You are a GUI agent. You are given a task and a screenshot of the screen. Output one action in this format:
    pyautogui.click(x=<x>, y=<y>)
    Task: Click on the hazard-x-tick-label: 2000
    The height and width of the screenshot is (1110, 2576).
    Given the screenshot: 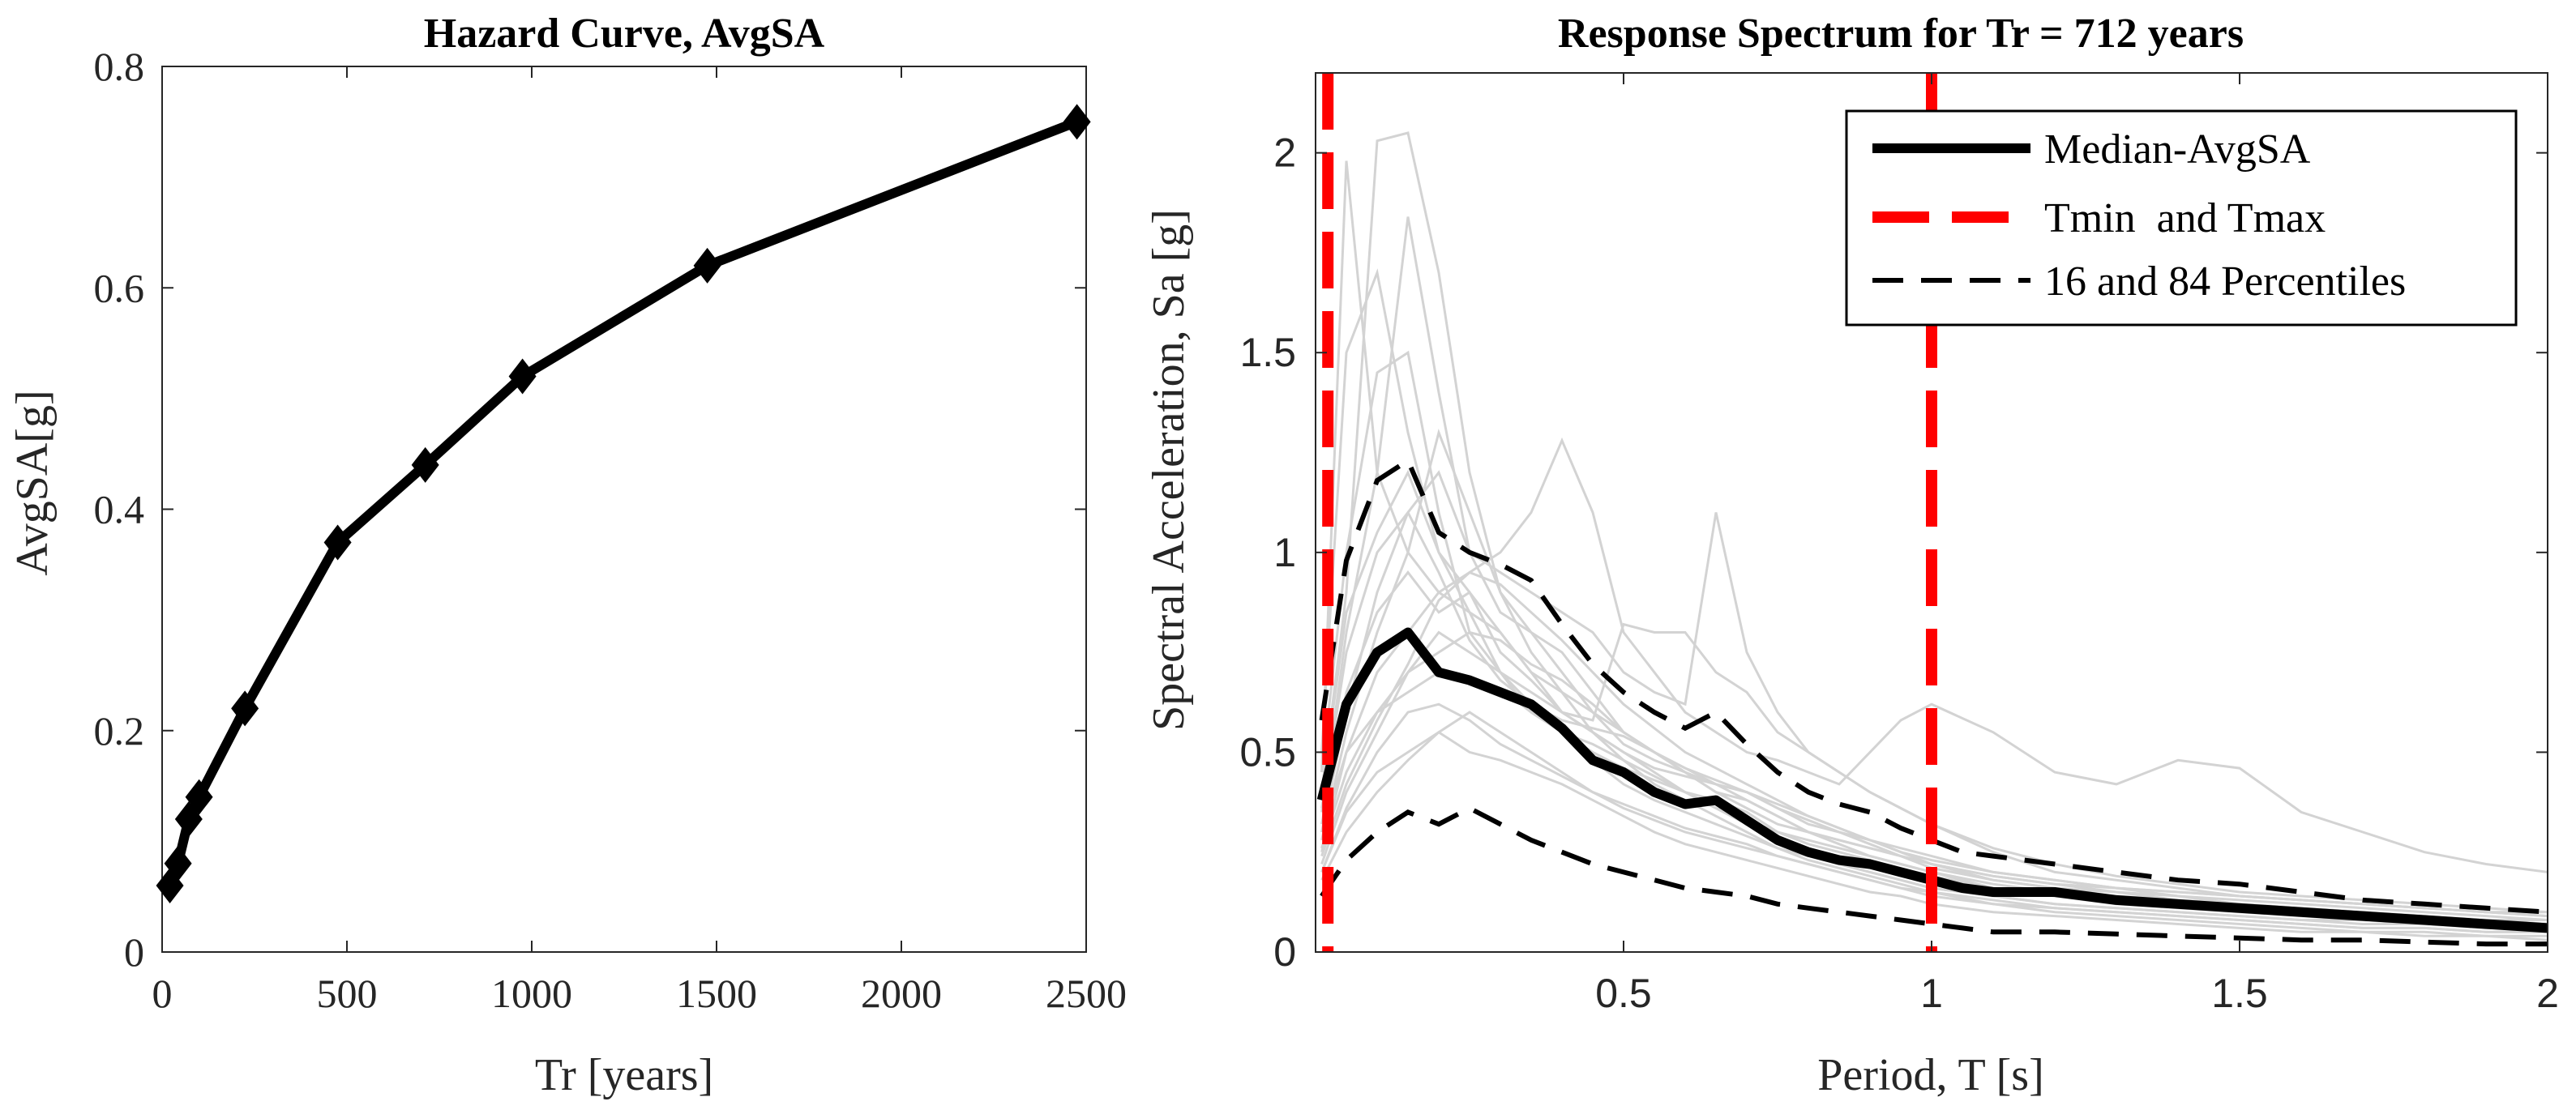 What is the action you would take?
    pyautogui.click(x=902, y=994)
    